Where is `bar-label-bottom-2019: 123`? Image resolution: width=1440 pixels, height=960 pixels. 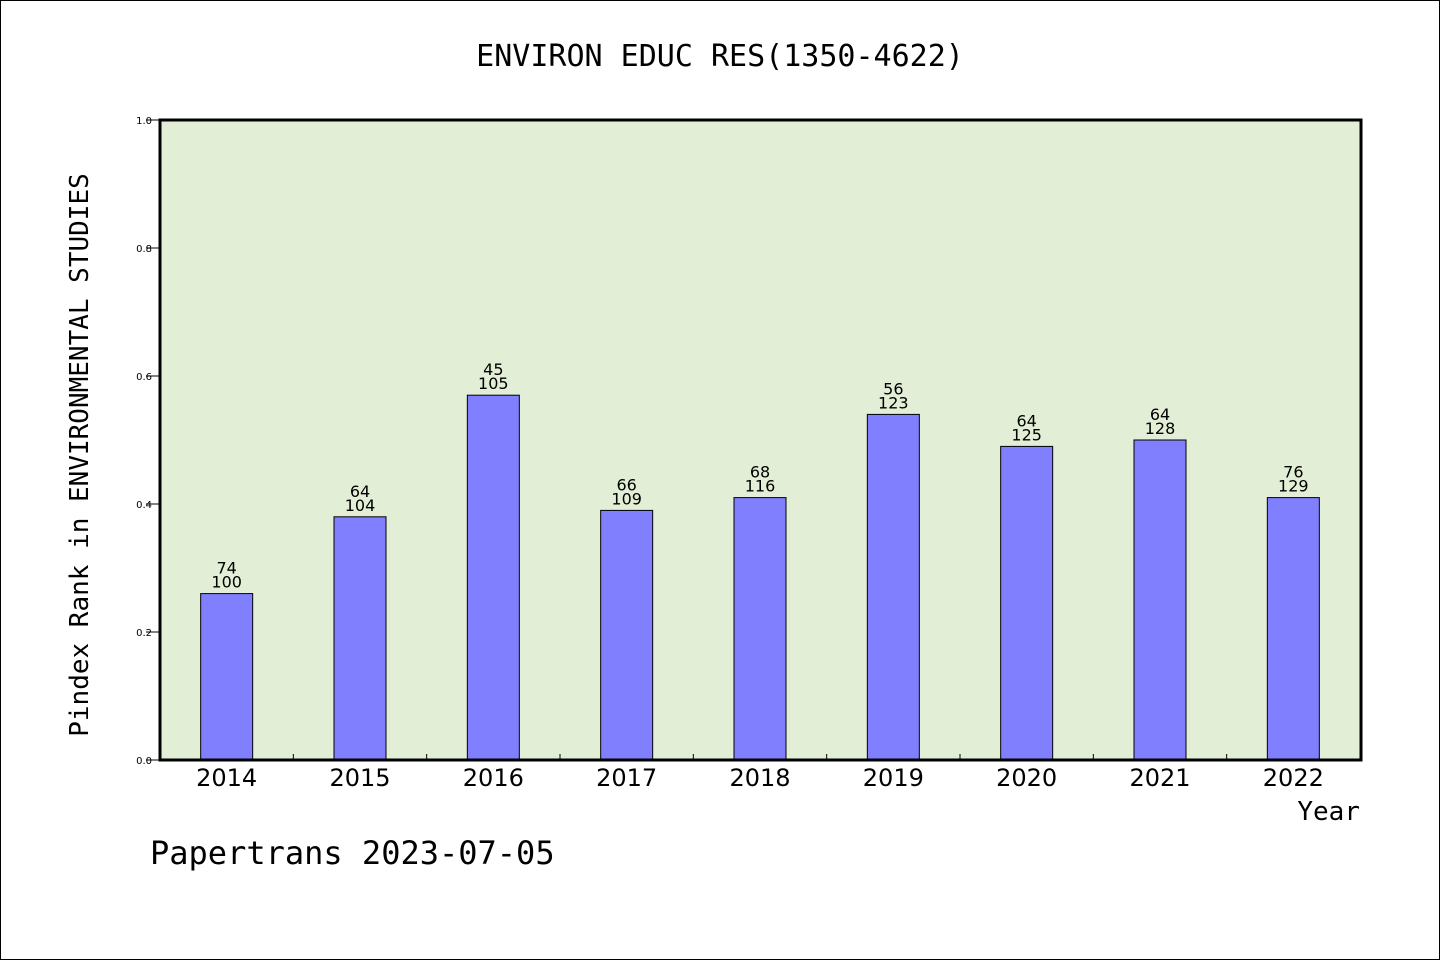 bar-label-bottom-2019: 123 is located at coordinates (893, 402).